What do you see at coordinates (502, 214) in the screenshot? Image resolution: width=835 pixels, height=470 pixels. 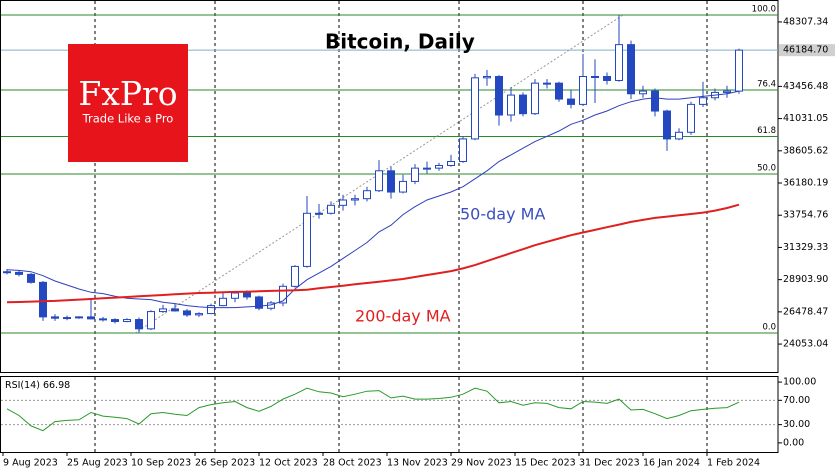 I see `ma50-label: 50-day MA` at bounding box center [502, 214].